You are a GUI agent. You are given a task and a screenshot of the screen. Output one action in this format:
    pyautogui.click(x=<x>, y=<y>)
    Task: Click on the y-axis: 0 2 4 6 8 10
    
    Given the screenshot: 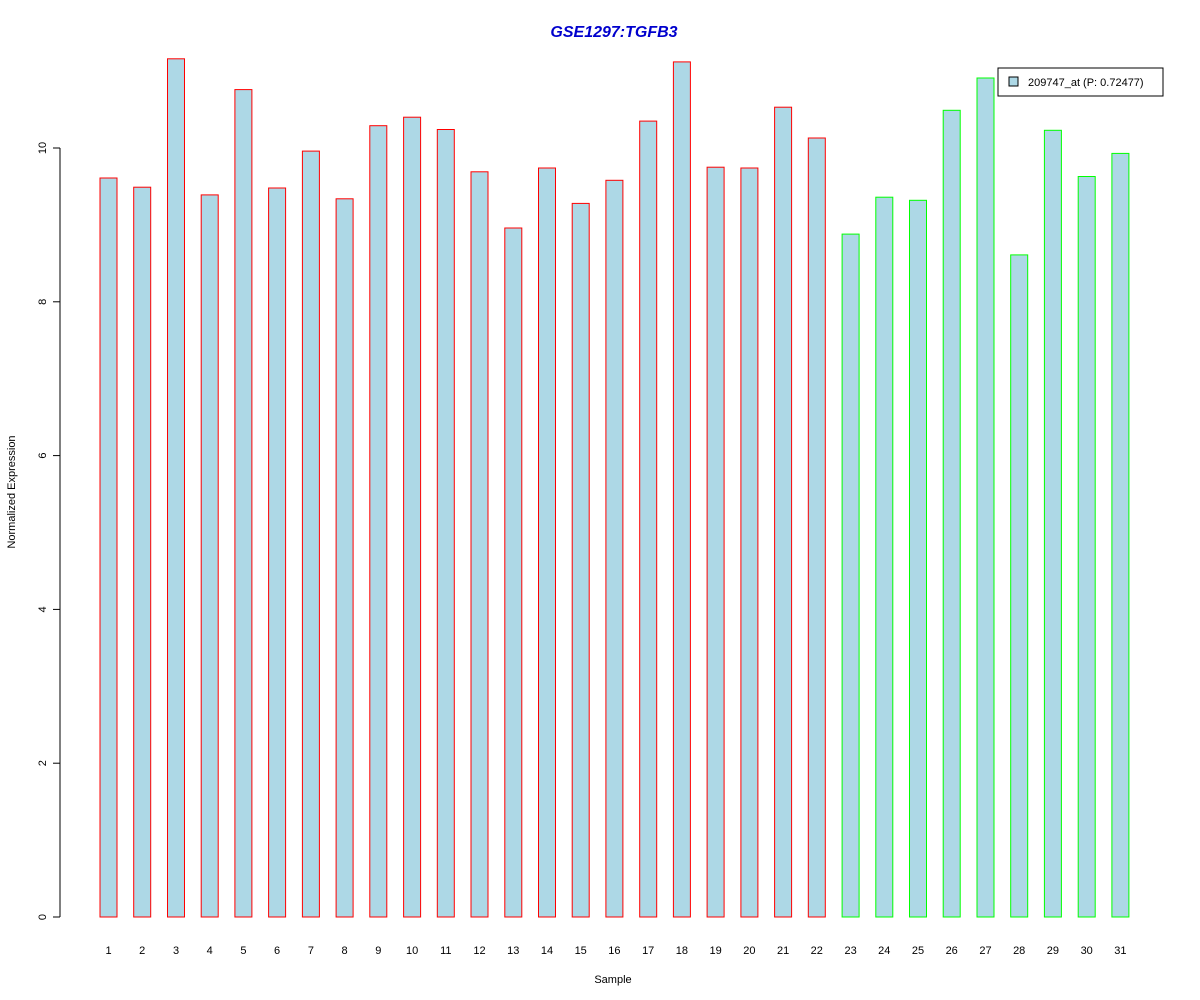 What is the action you would take?
    pyautogui.click(x=49, y=531)
    